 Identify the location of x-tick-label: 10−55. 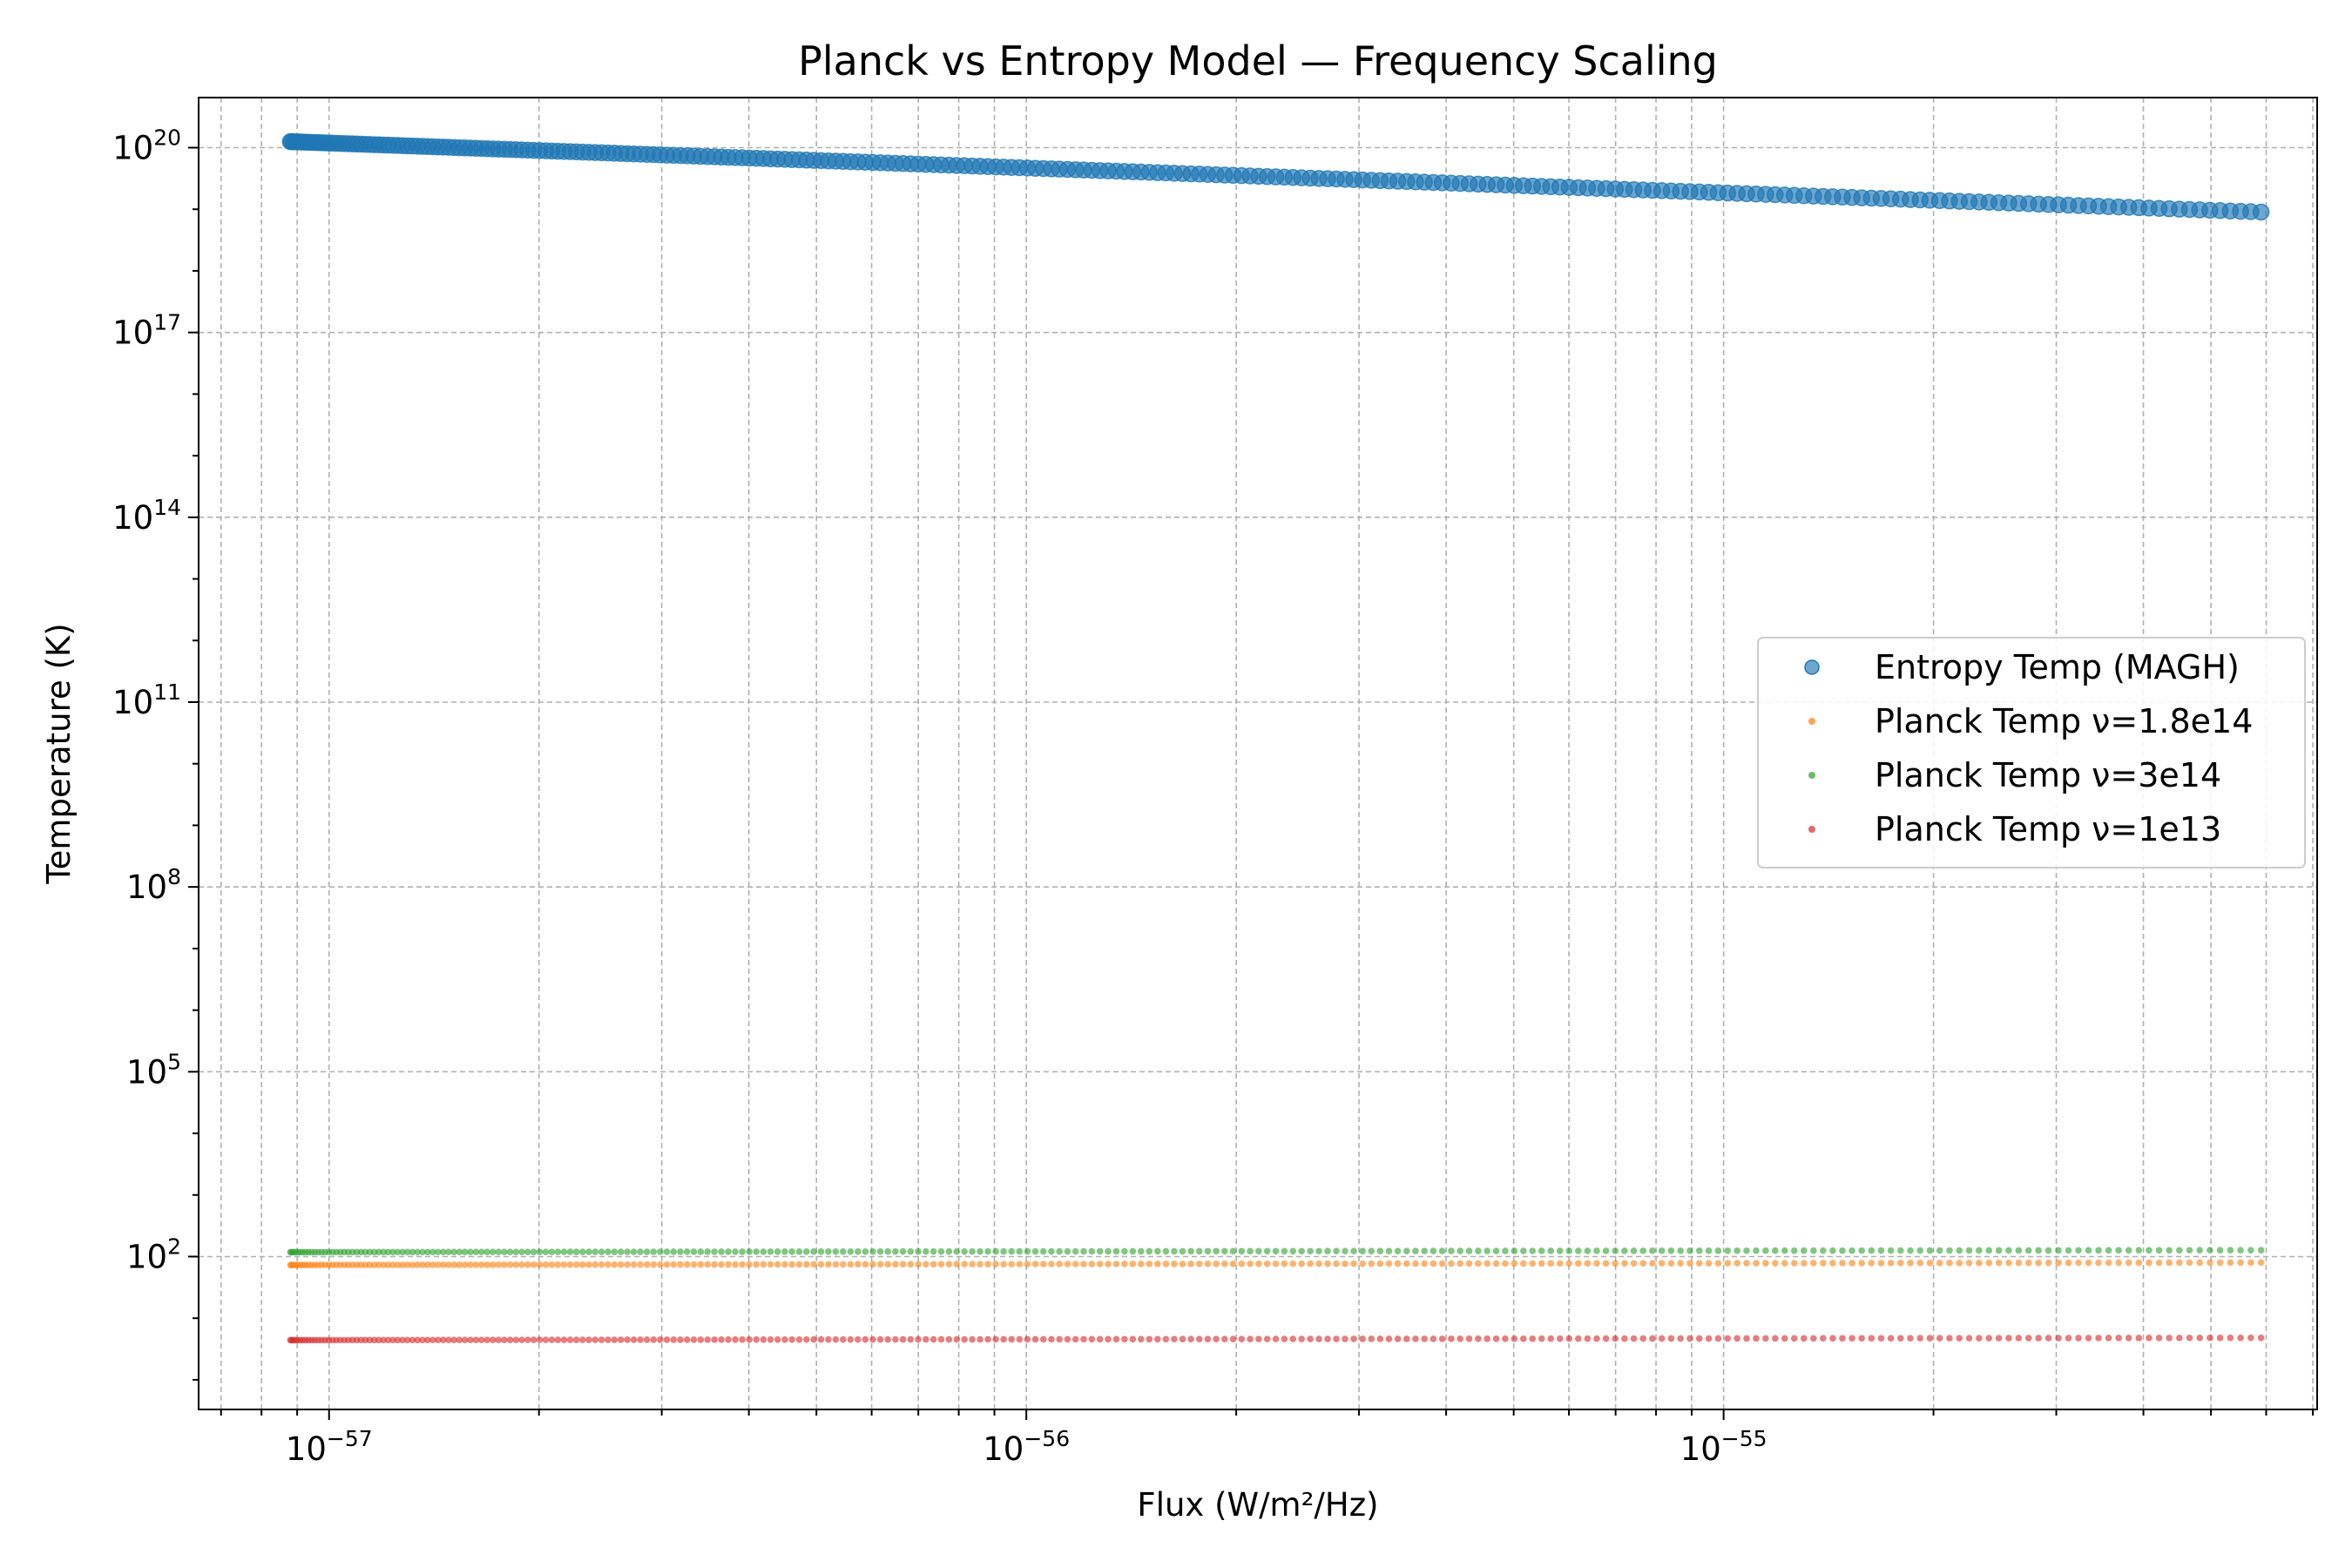
(1723, 1447).